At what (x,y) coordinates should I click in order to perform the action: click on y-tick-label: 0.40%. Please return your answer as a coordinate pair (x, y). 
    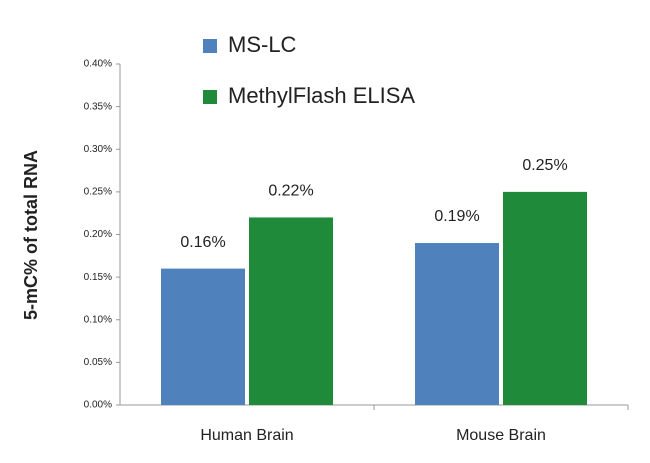
    Looking at the image, I should click on (98, 64).